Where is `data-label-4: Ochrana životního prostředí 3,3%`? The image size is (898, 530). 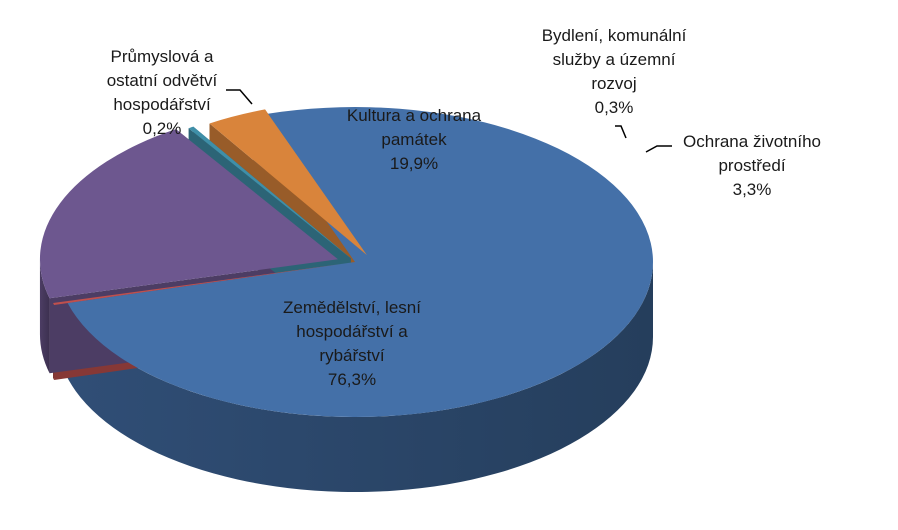 data-label-4: Ochrana životního prostředí 3,3% is located at coordinates (752, 165).